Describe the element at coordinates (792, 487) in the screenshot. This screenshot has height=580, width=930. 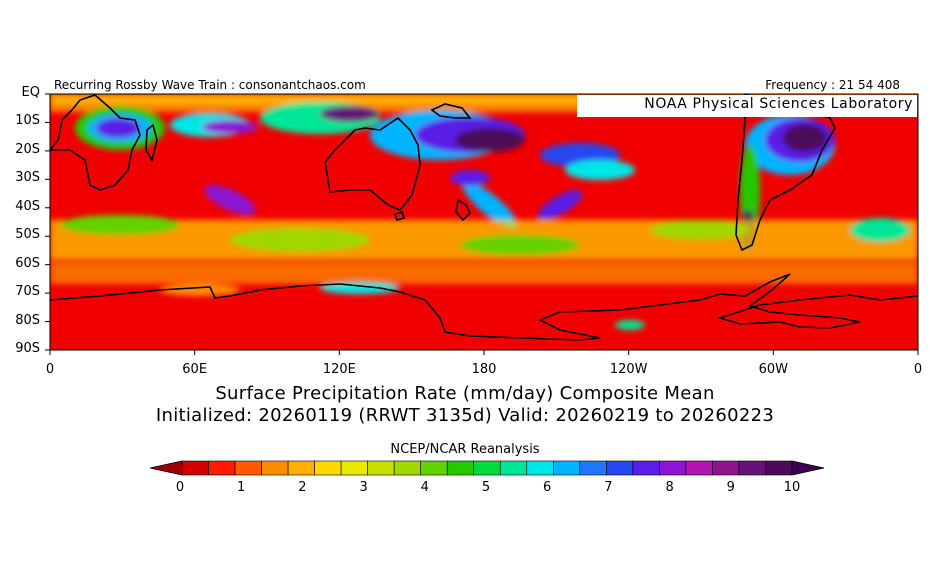
I see `colorbar-tick-label: 10` at that location.